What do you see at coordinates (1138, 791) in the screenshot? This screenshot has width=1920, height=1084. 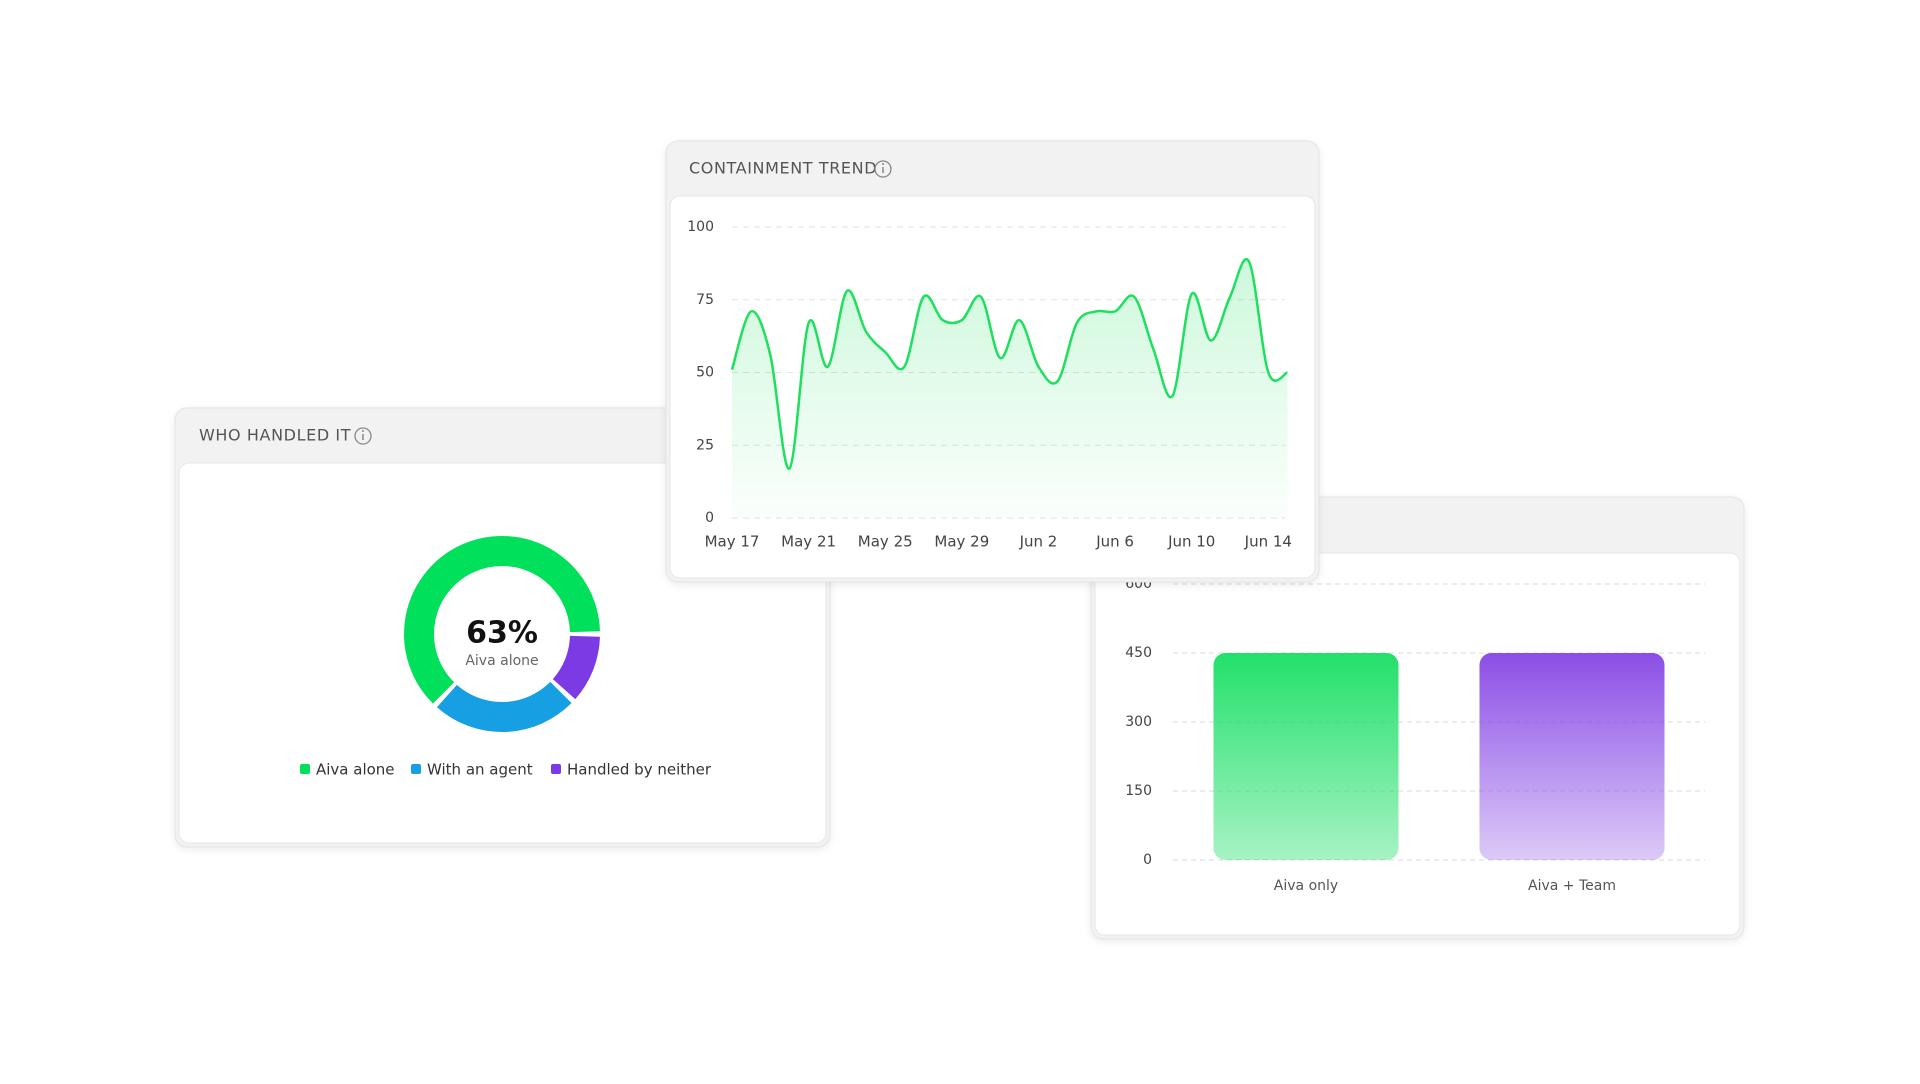 I see `y-tick-label: 150` at bounding box center [1138, 791].